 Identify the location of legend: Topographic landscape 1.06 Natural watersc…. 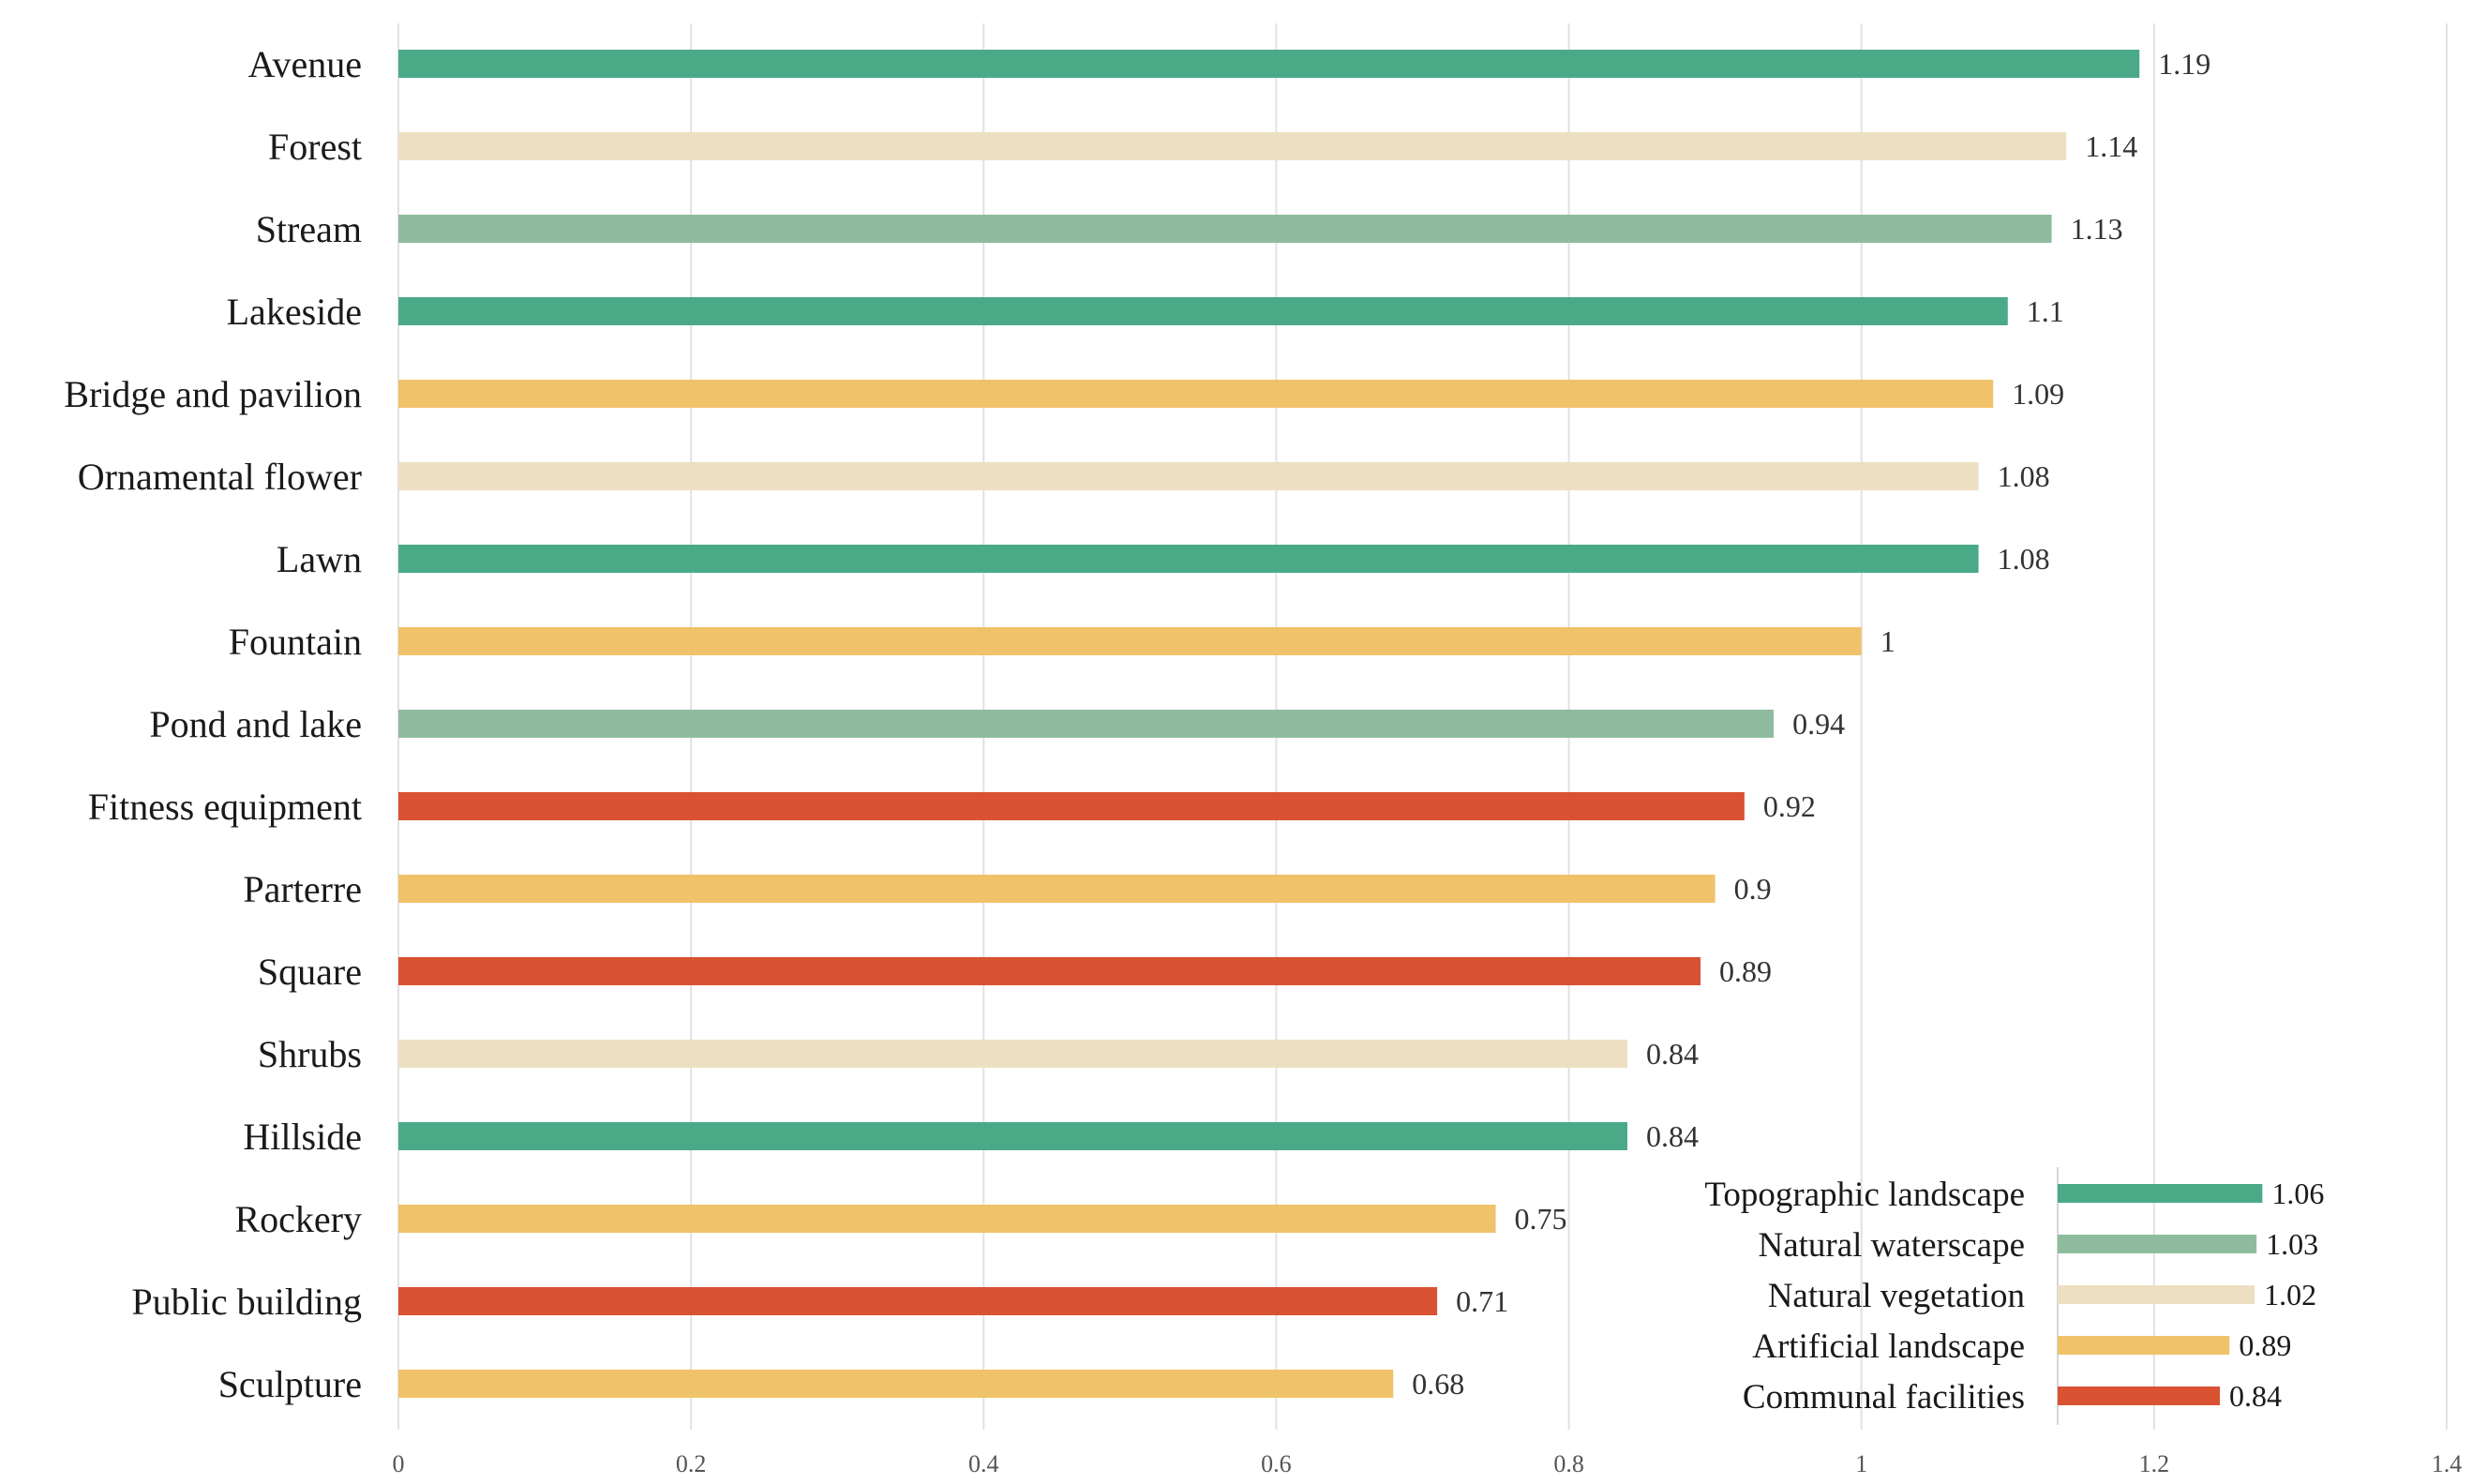
(2014, 1296).